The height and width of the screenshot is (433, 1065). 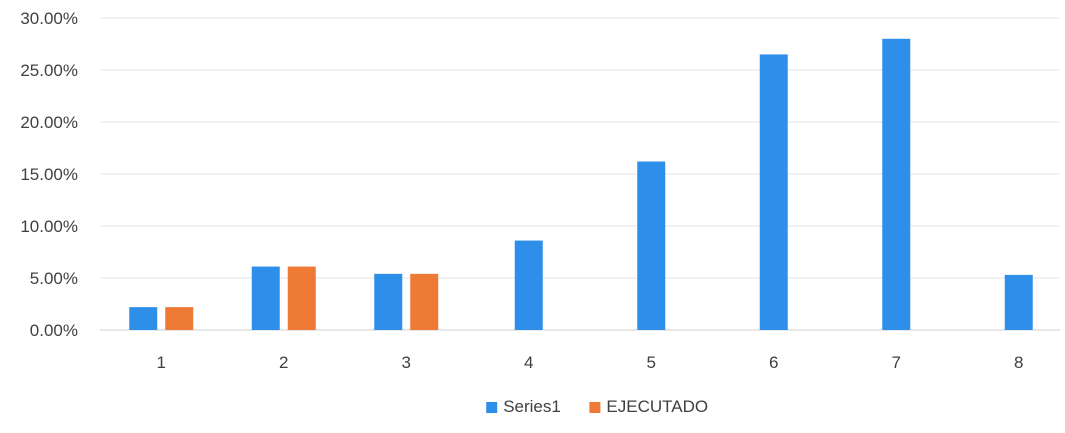 What do you see at coordinates (1018, 362) in the screenshot?
I see `x-category-label: 8` at bounding box center [1018, 362].